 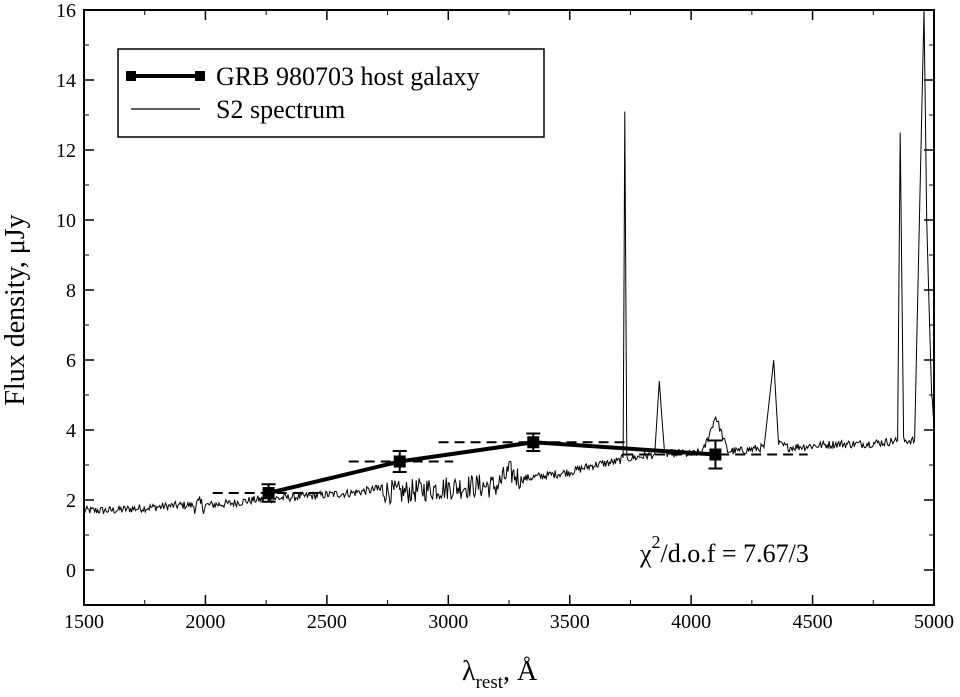 I want to click on x-tick-label: 2000, so click(x=205, y=622).